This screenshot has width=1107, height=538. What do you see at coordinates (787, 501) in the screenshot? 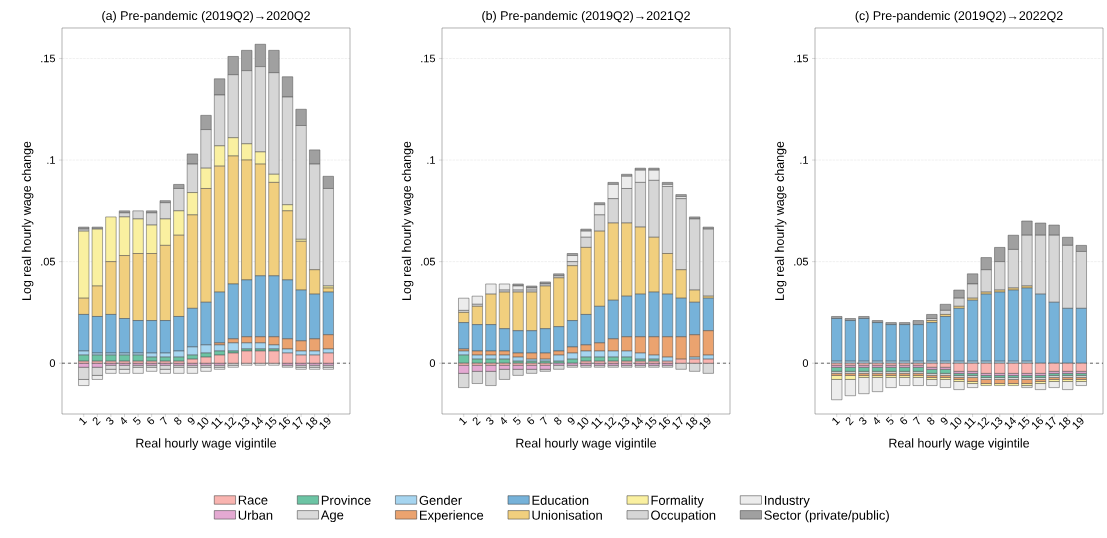
I see `legend-label: Industry` at bounding box center [787, 501].